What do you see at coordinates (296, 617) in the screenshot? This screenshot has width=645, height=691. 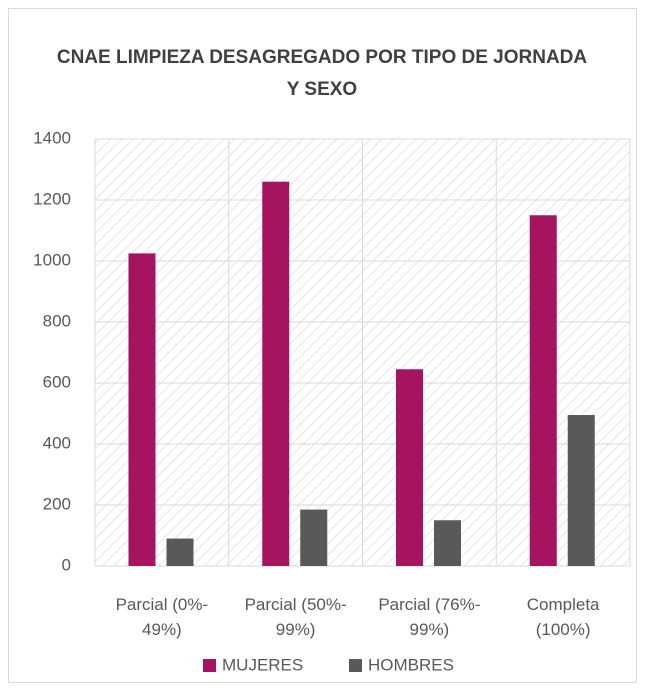 I see `x-tick-label: Parcial (50%-99%)` at bounding box center [296, 617].